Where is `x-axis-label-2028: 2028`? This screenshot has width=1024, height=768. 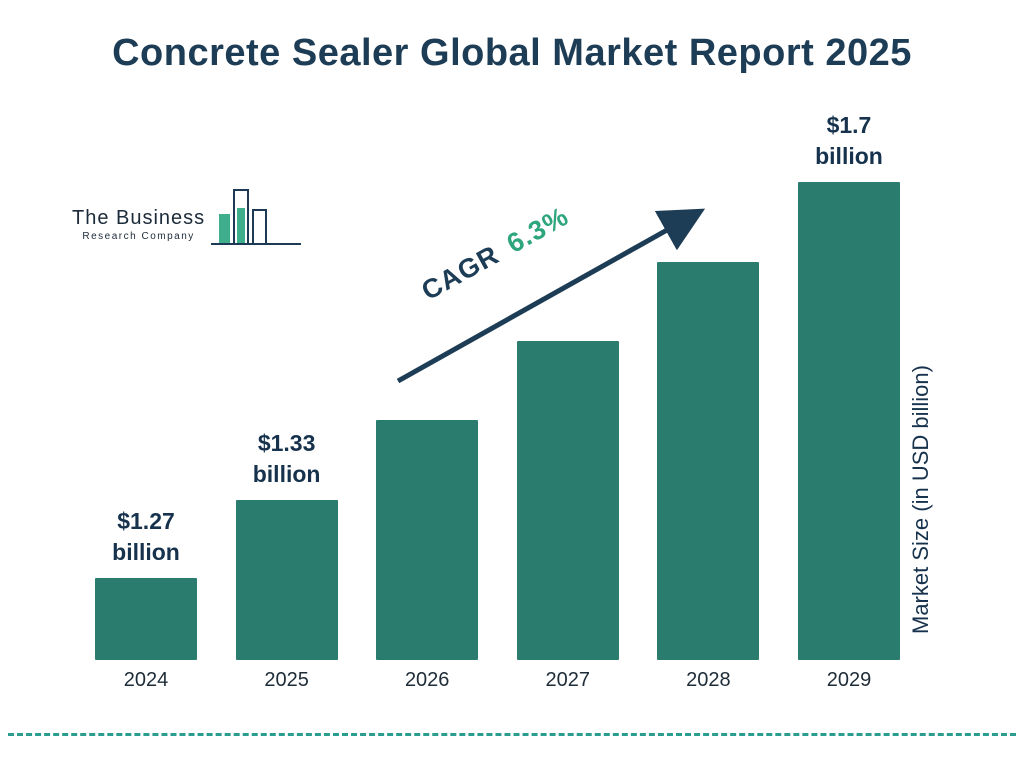
x-axis-label-2028: 2028 is located at coordinates (708, 679).